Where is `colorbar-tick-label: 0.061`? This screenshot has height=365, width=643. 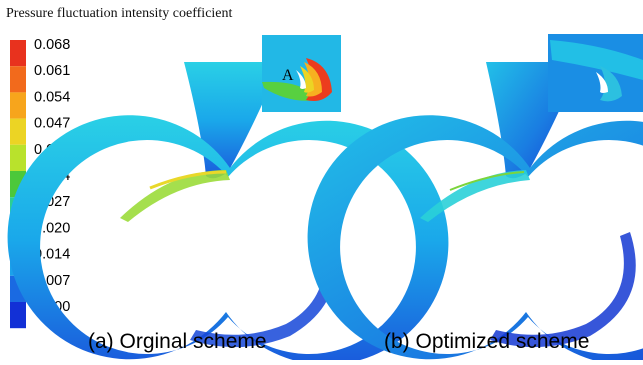
colorbar-tick-label: 0.061 is located at coordinates (52, 71).